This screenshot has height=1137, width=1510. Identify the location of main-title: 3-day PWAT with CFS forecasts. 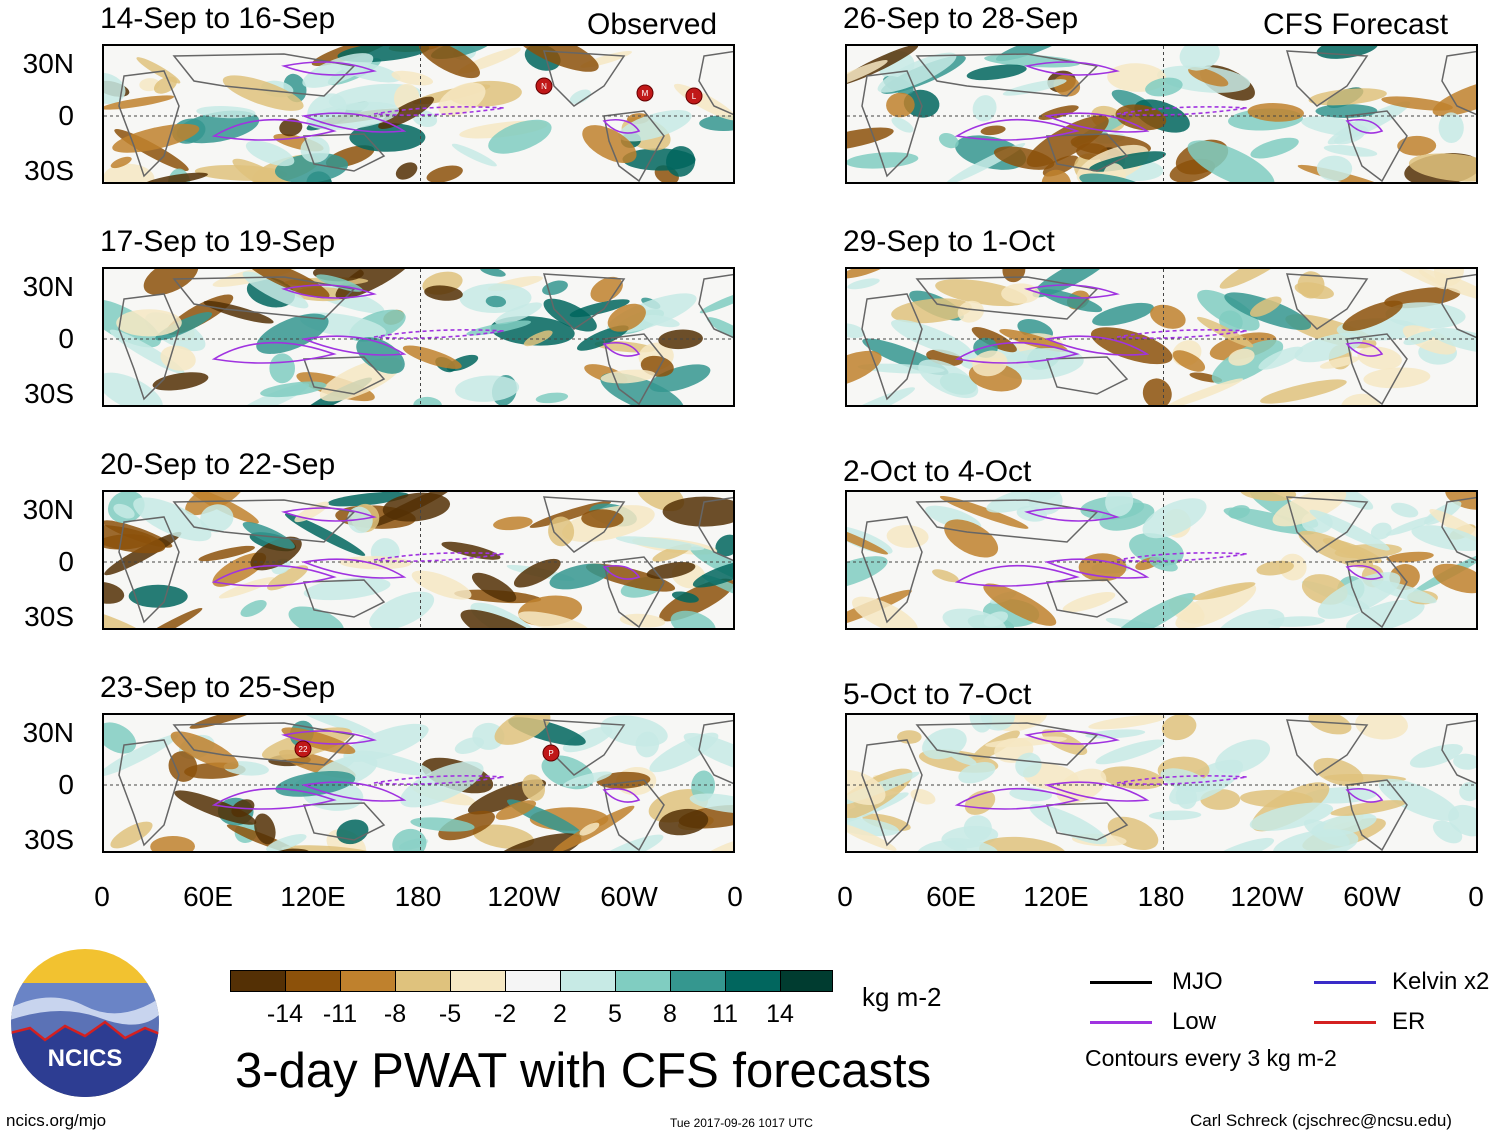
(583, 1071).